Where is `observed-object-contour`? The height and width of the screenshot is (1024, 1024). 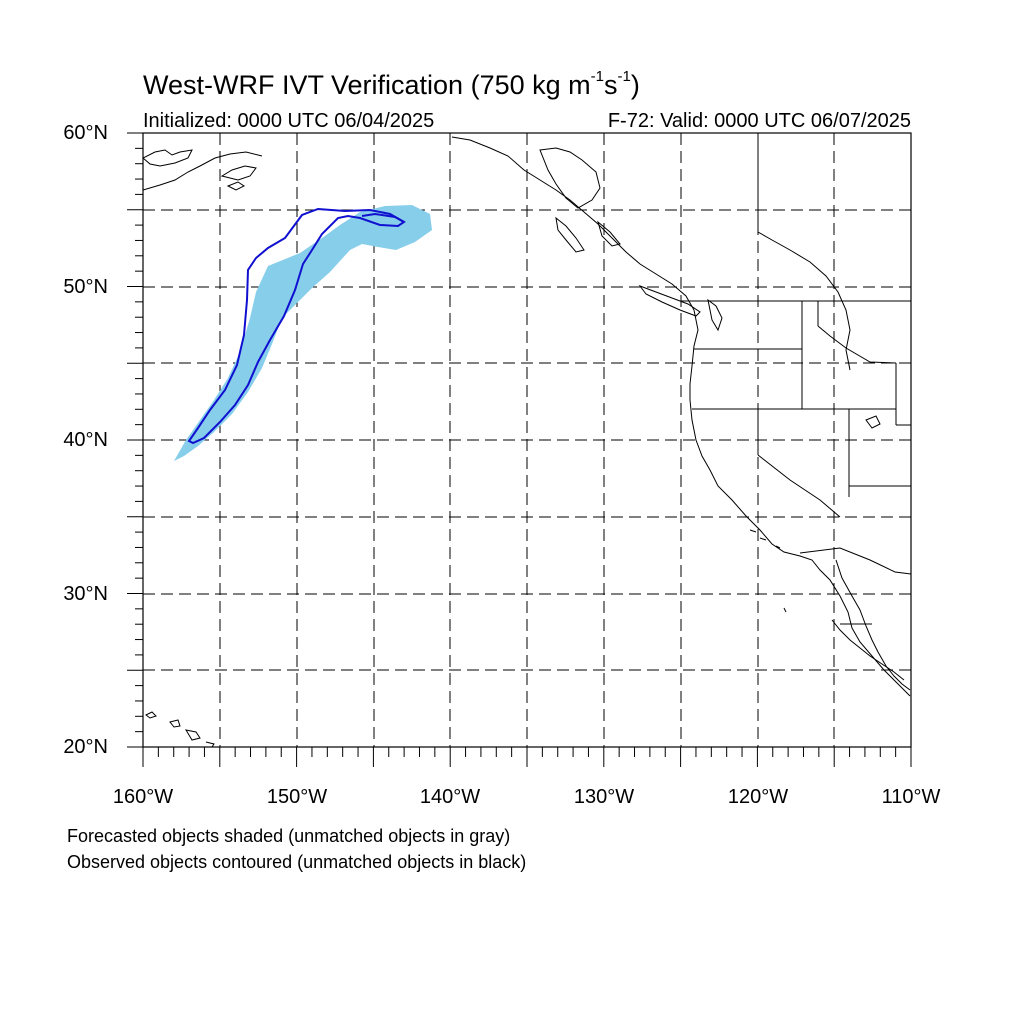 observed-object-contour is located at coordinates (296, 326).